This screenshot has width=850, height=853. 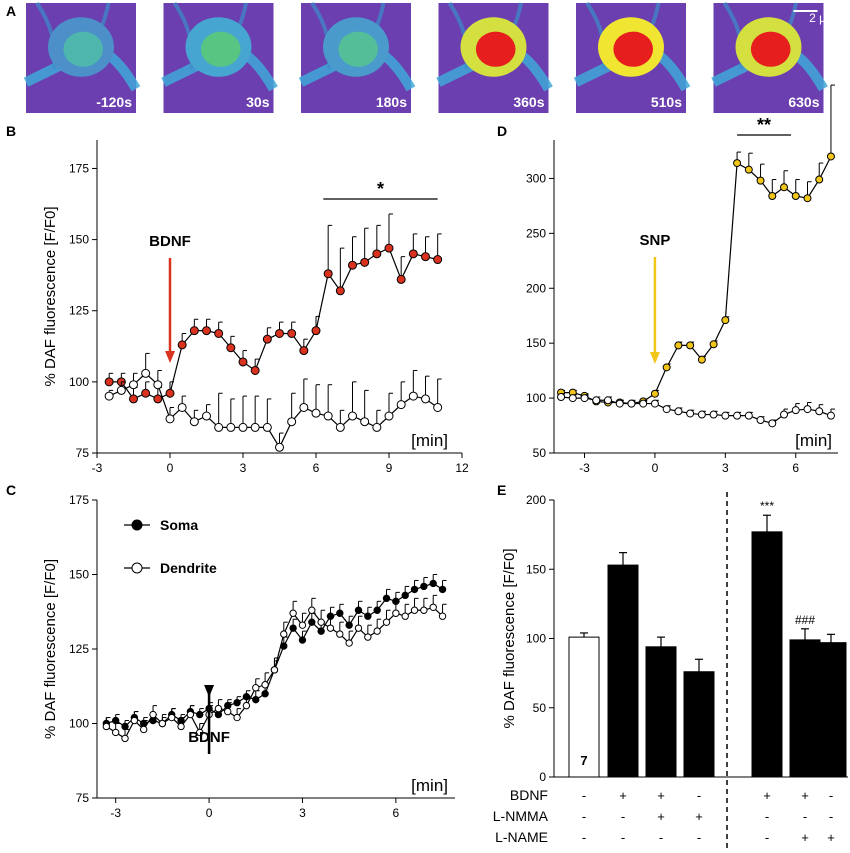 I want to click on frame-timestamp: 360s, so click(x=528, y=102).